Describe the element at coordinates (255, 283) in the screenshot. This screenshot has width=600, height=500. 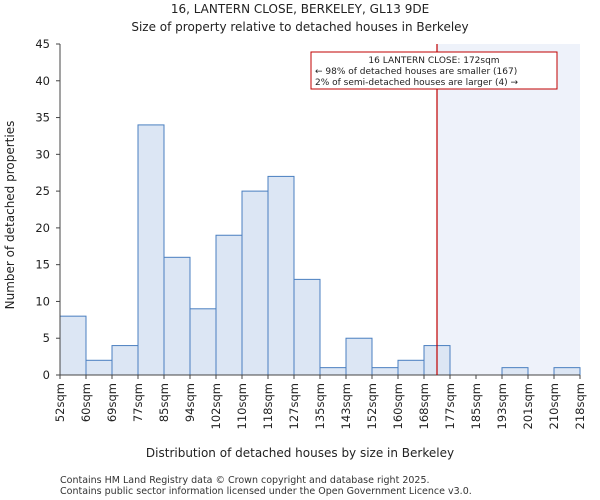
I see `bar-110sqm` at that location.